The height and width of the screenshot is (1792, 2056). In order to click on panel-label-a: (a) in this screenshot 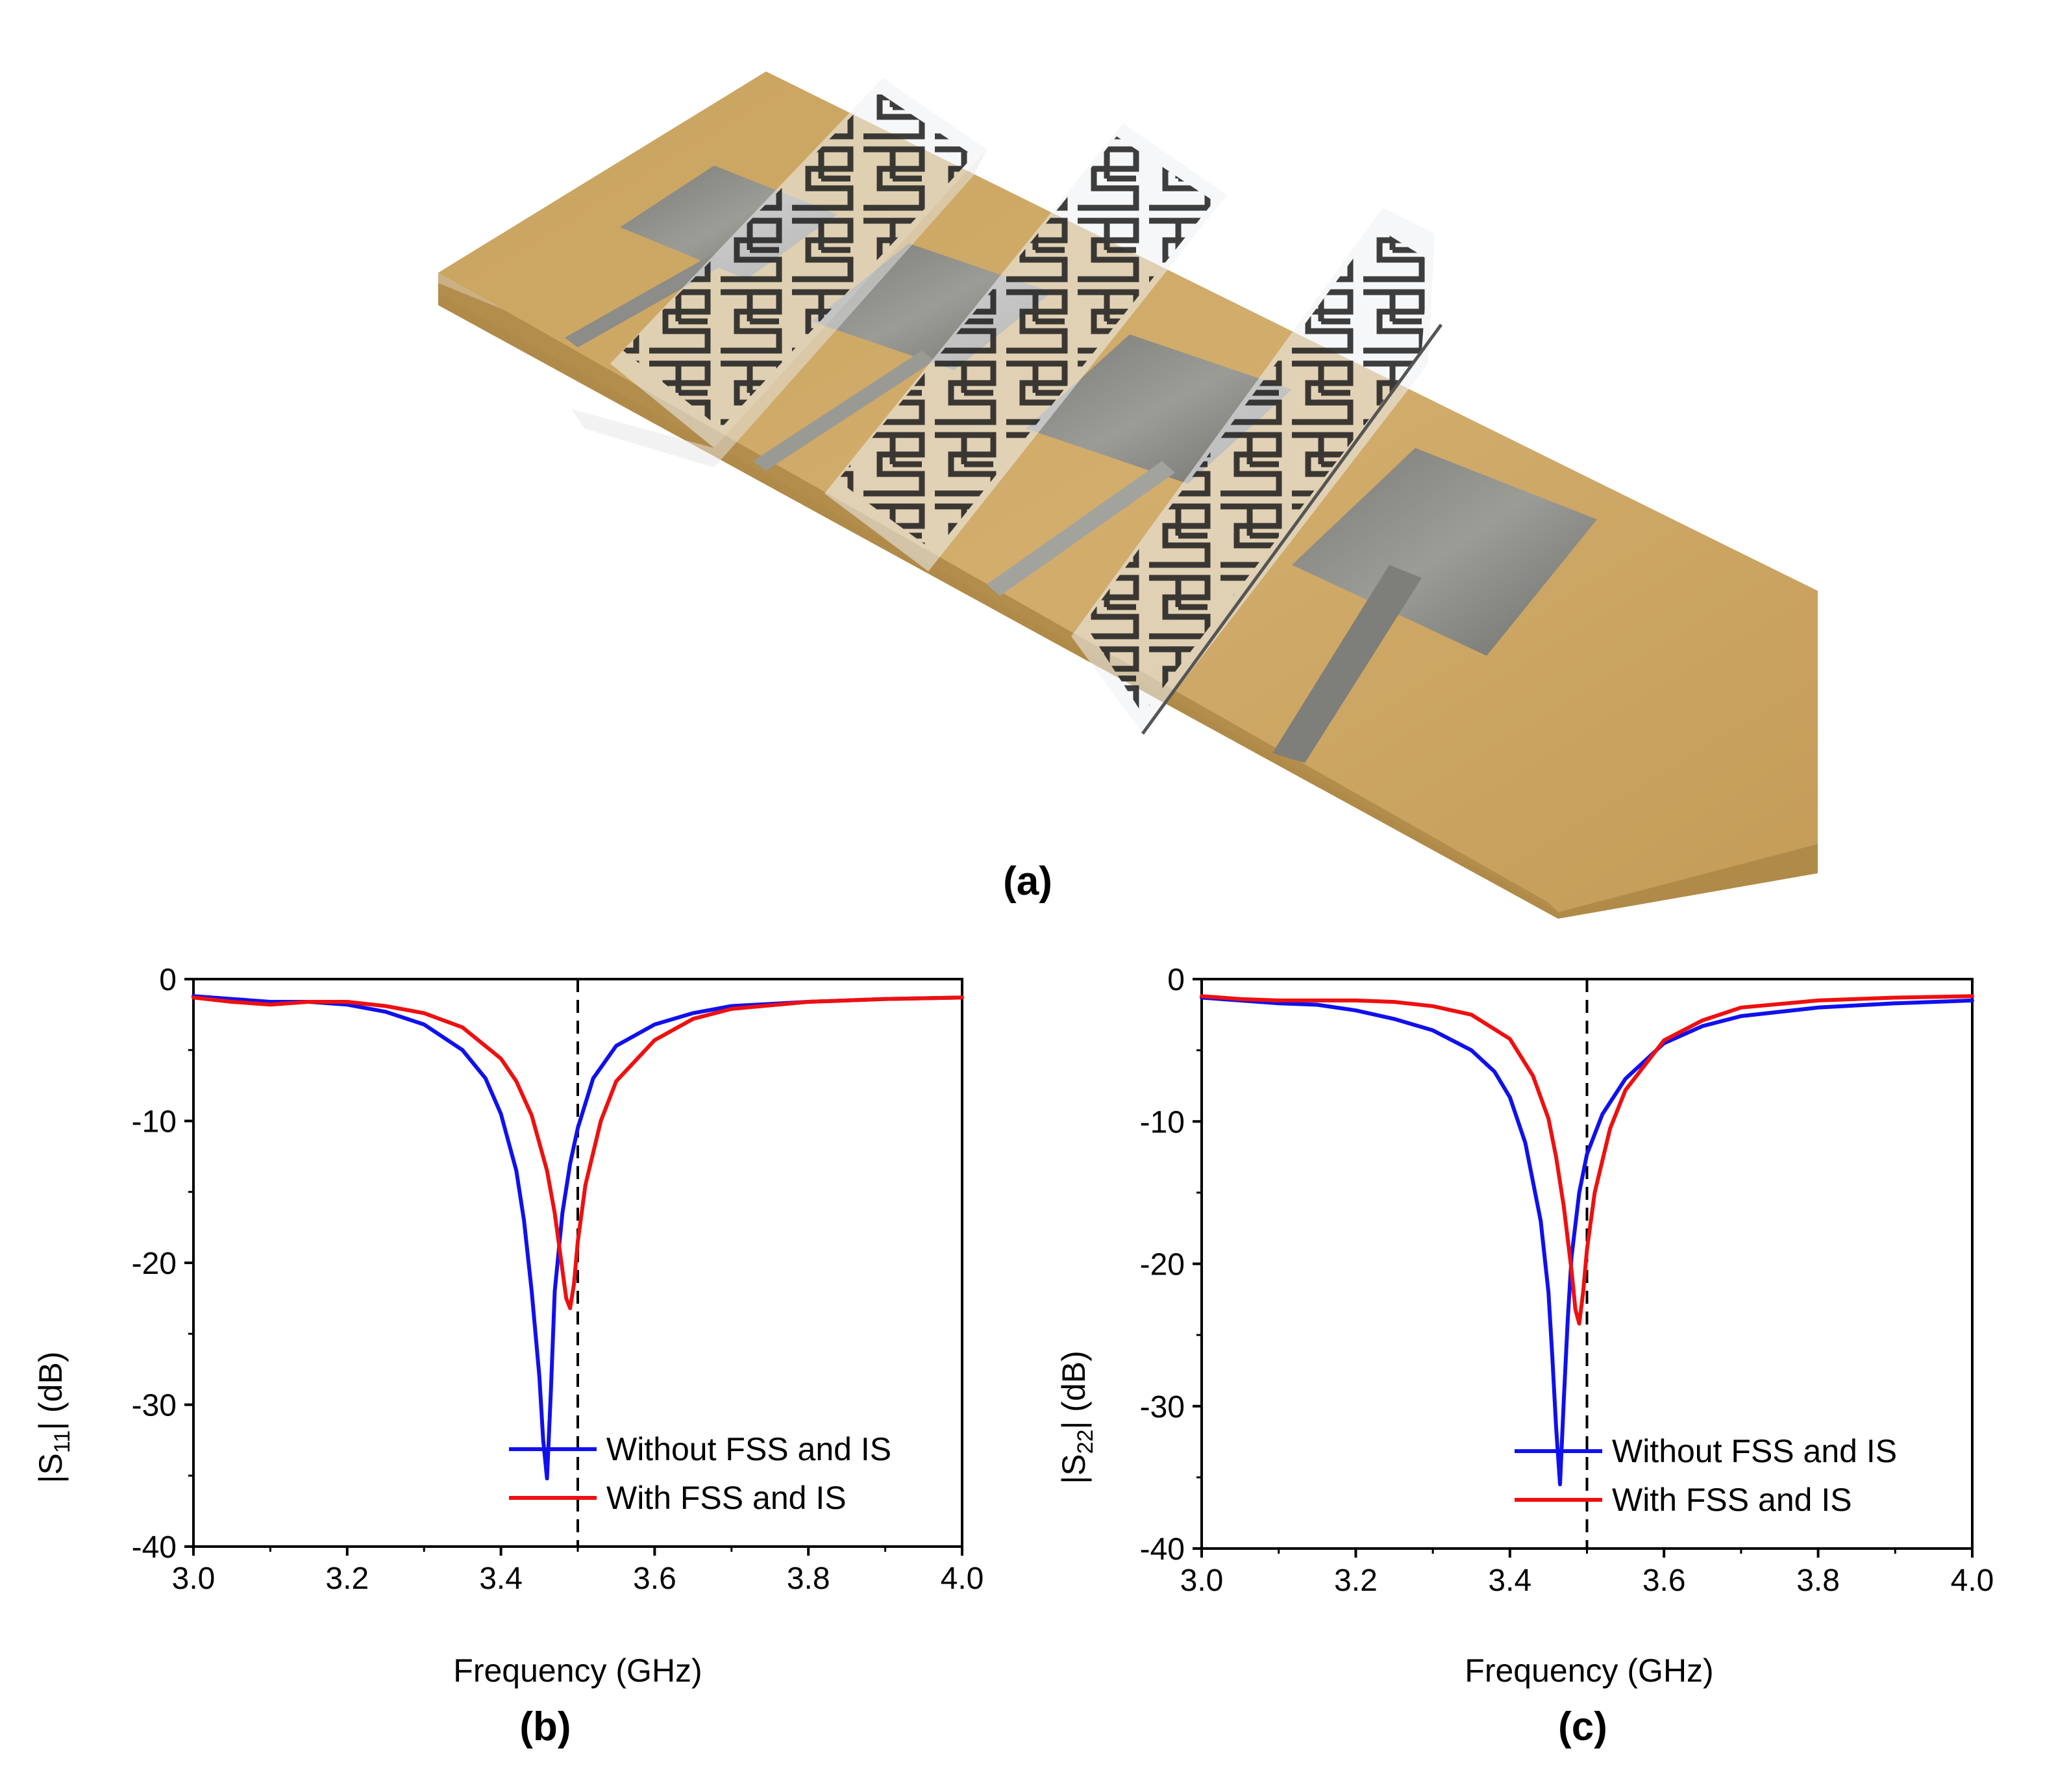, I will do `click(1028, 881)`.